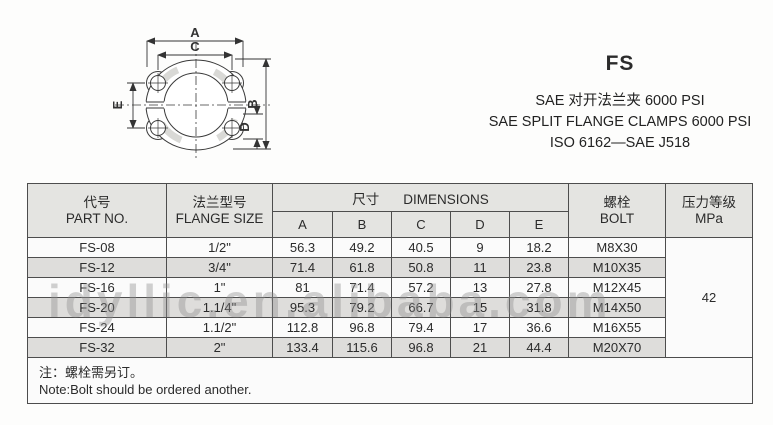  I want to click on cell-dim-c: 66.7, so click(421, 307).